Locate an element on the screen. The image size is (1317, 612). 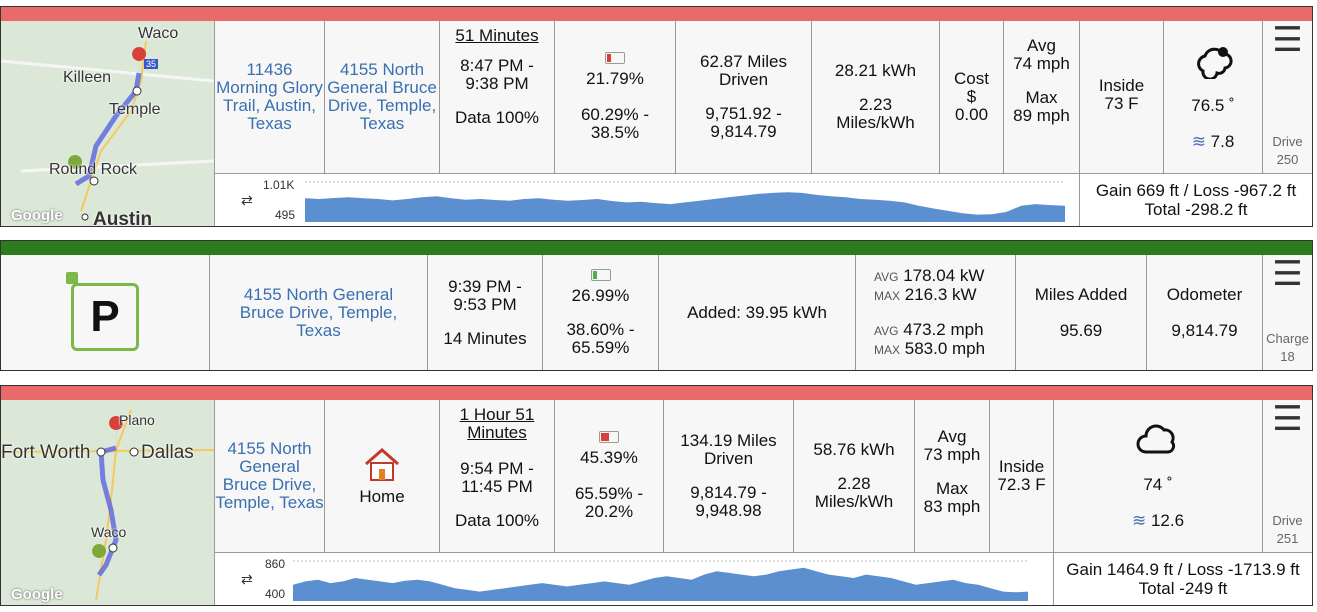
drive-to-address: Home is located at coordinates (381, 476).